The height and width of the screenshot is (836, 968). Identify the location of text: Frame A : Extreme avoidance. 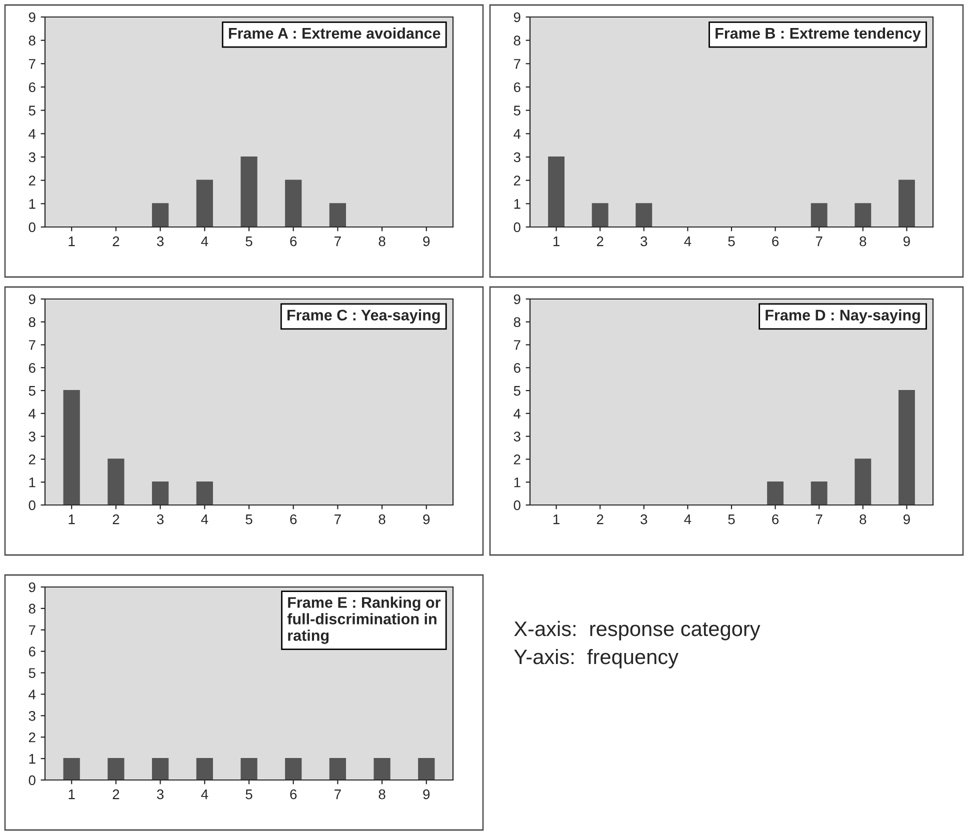
(334, 33).